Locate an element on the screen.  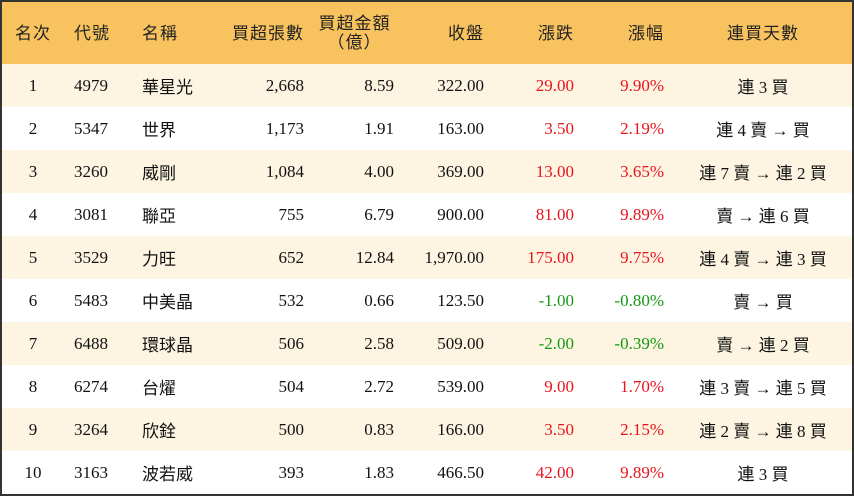
table-row: 6 5483 中美晶 532 0.66 123.50 -1.00 -0.80% 賣 → 買 is located at coordinates (427, 300).